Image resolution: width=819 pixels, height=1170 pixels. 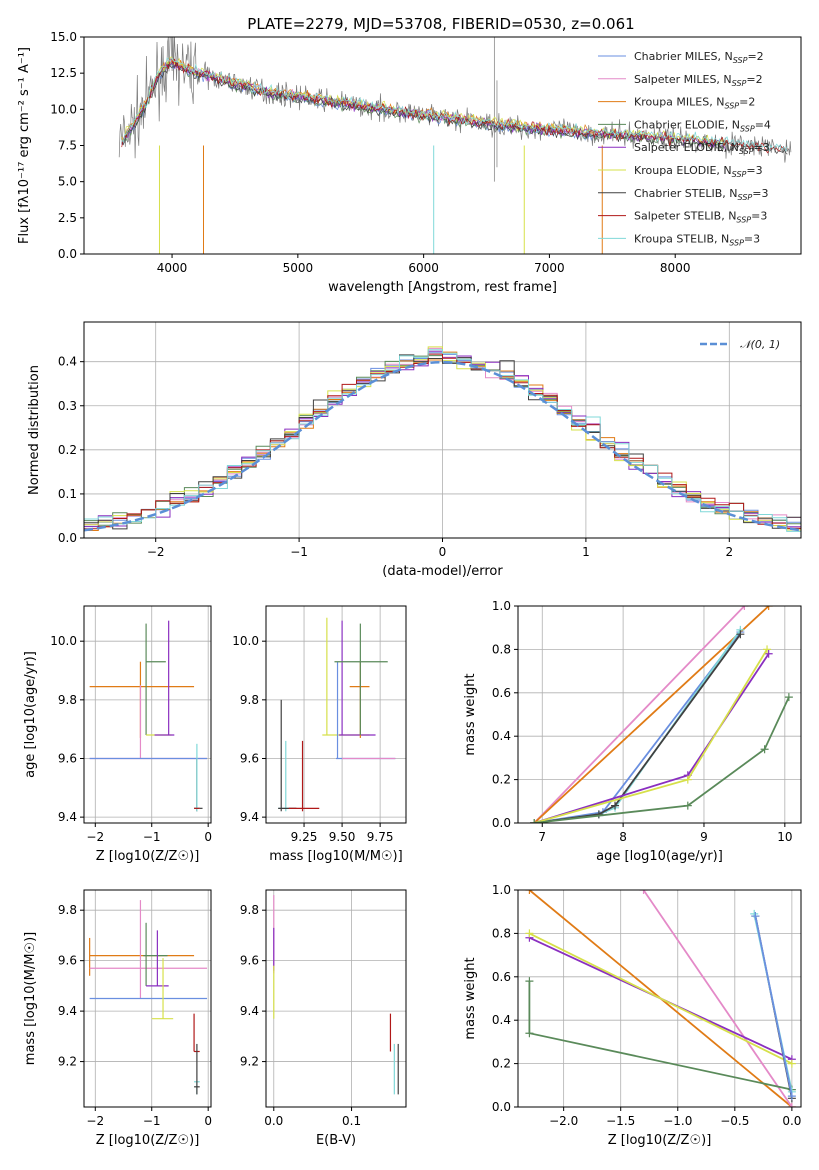 I want to click on legend-label: Chabrier MILES, NSSP=2, so click(x=699, y=57).